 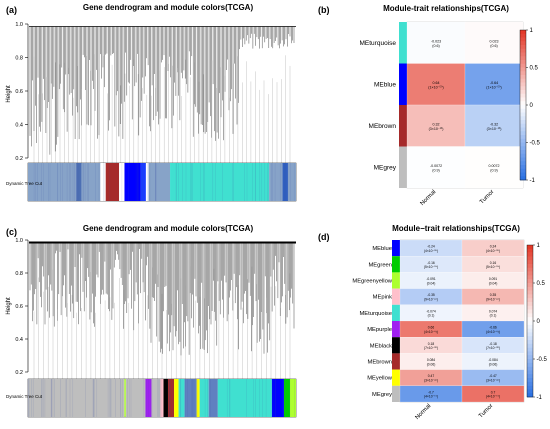 What do you see at coordinates (533, 181) in the screenshot?
I see `legend-tick-label: -1` at bounding box center [533, 181].